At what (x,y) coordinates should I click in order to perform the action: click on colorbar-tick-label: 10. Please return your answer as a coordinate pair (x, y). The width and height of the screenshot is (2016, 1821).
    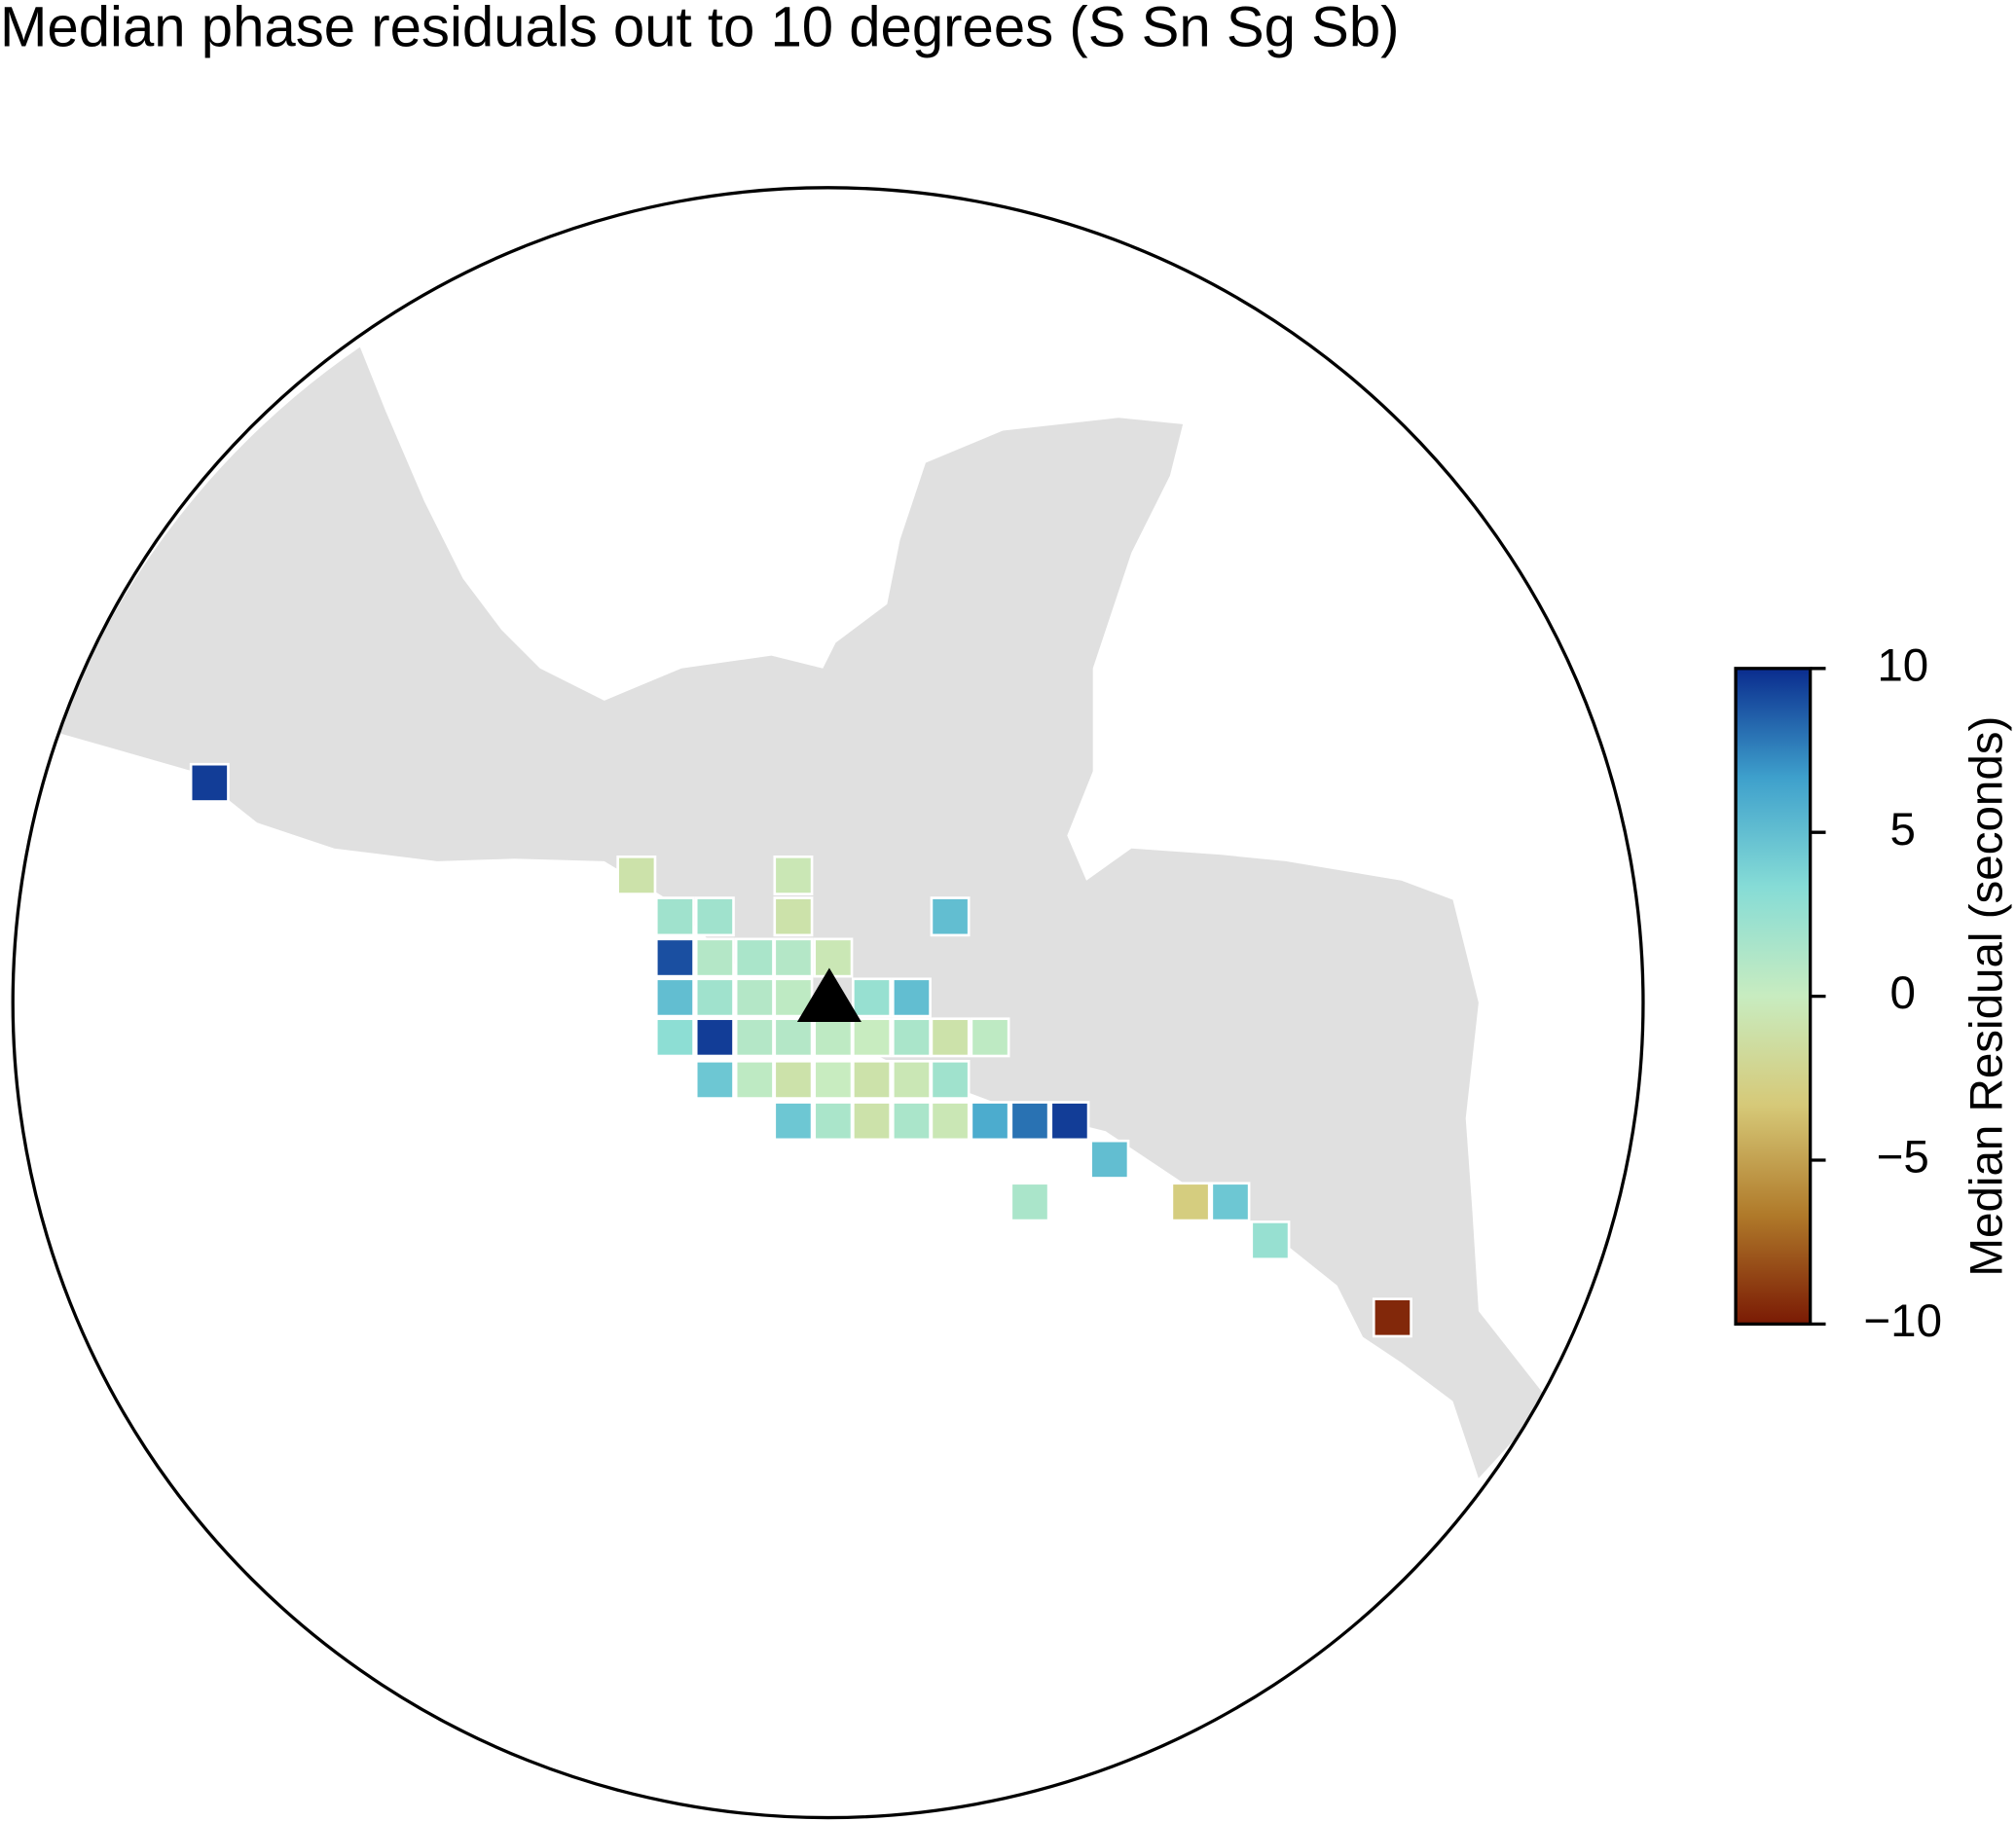
    Looking at the image, I should click on (1902, 665).